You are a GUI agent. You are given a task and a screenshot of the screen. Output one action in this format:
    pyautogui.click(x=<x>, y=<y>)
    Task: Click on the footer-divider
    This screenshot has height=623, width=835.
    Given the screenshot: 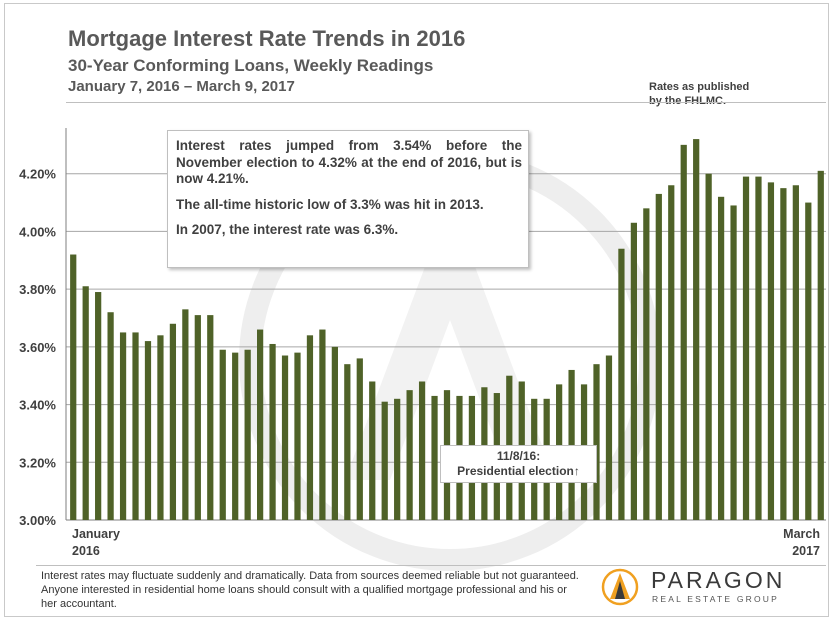 What is the action you would take?
    pyautogui.click(x=431, y=565)
    